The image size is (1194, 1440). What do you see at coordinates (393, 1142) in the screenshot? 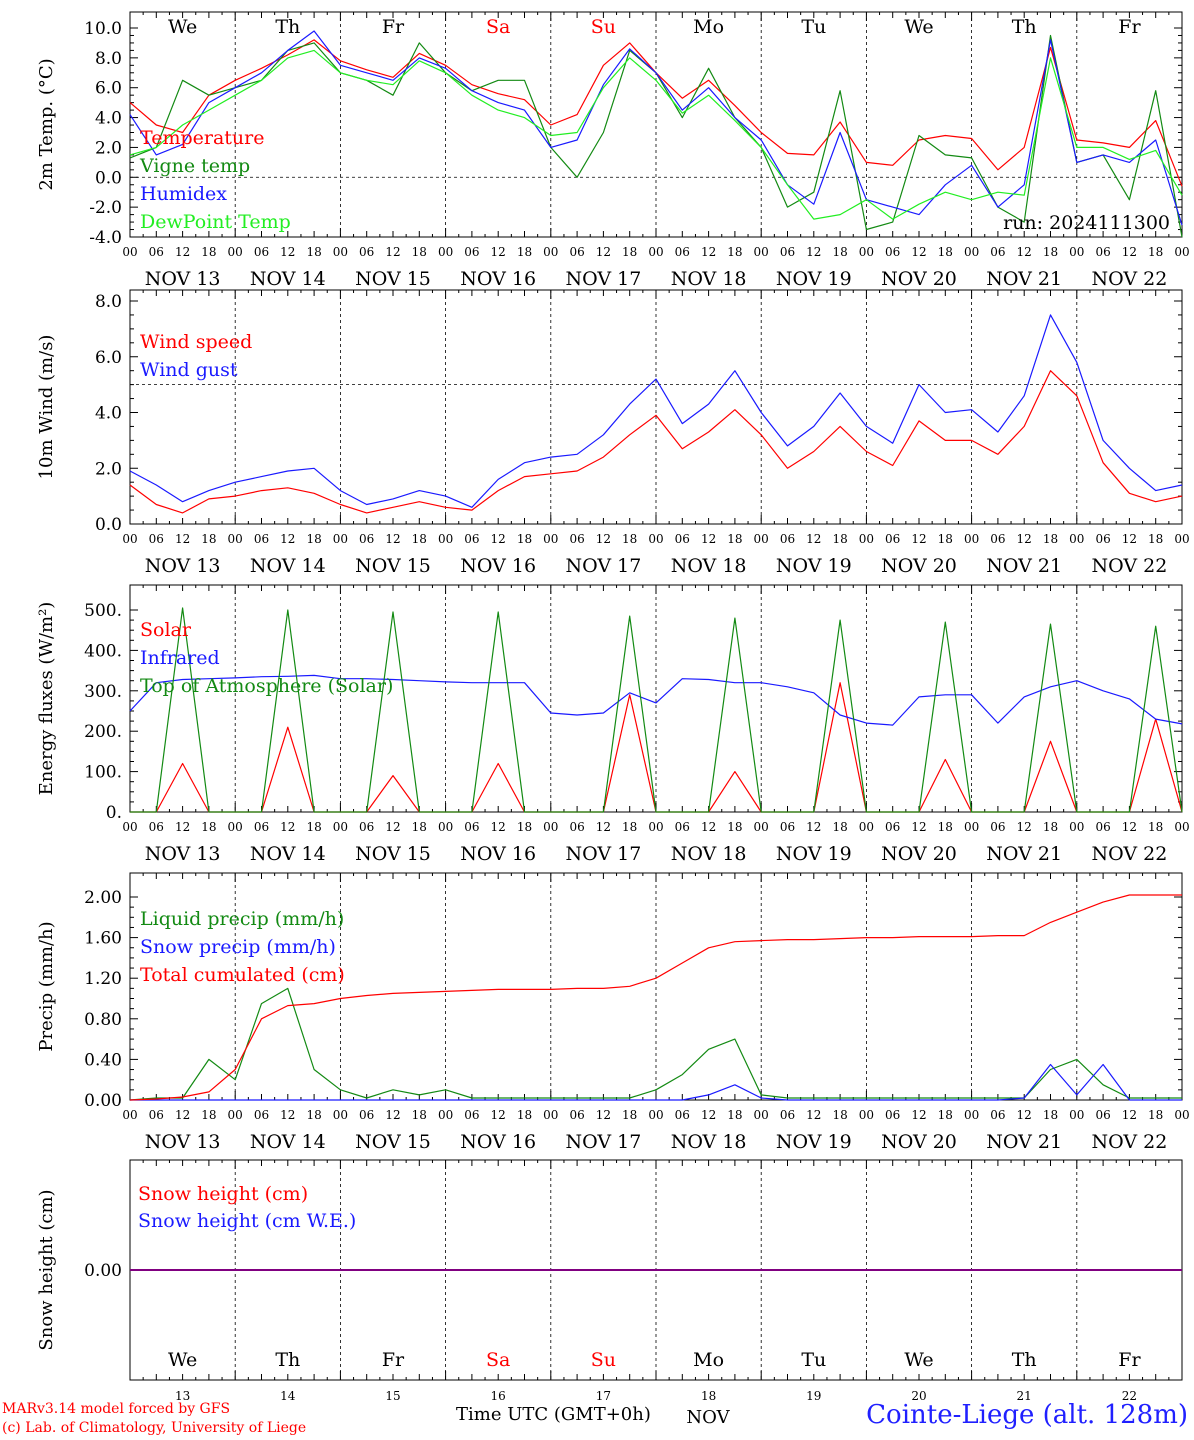
I see `date-label: NOV 15` at bounding box center [393, 1142].